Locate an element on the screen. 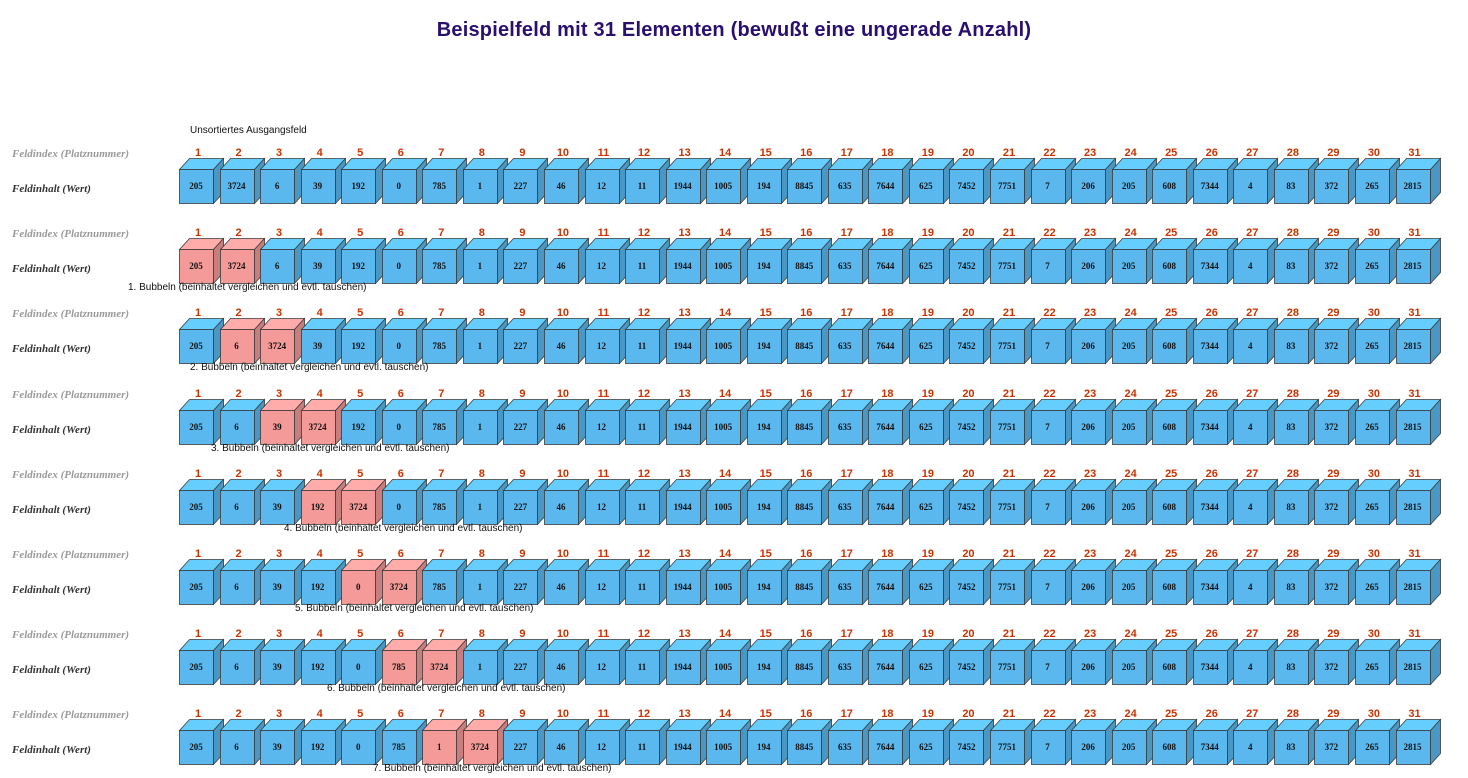  field-value: 625 is located at coordinates (926, 186).